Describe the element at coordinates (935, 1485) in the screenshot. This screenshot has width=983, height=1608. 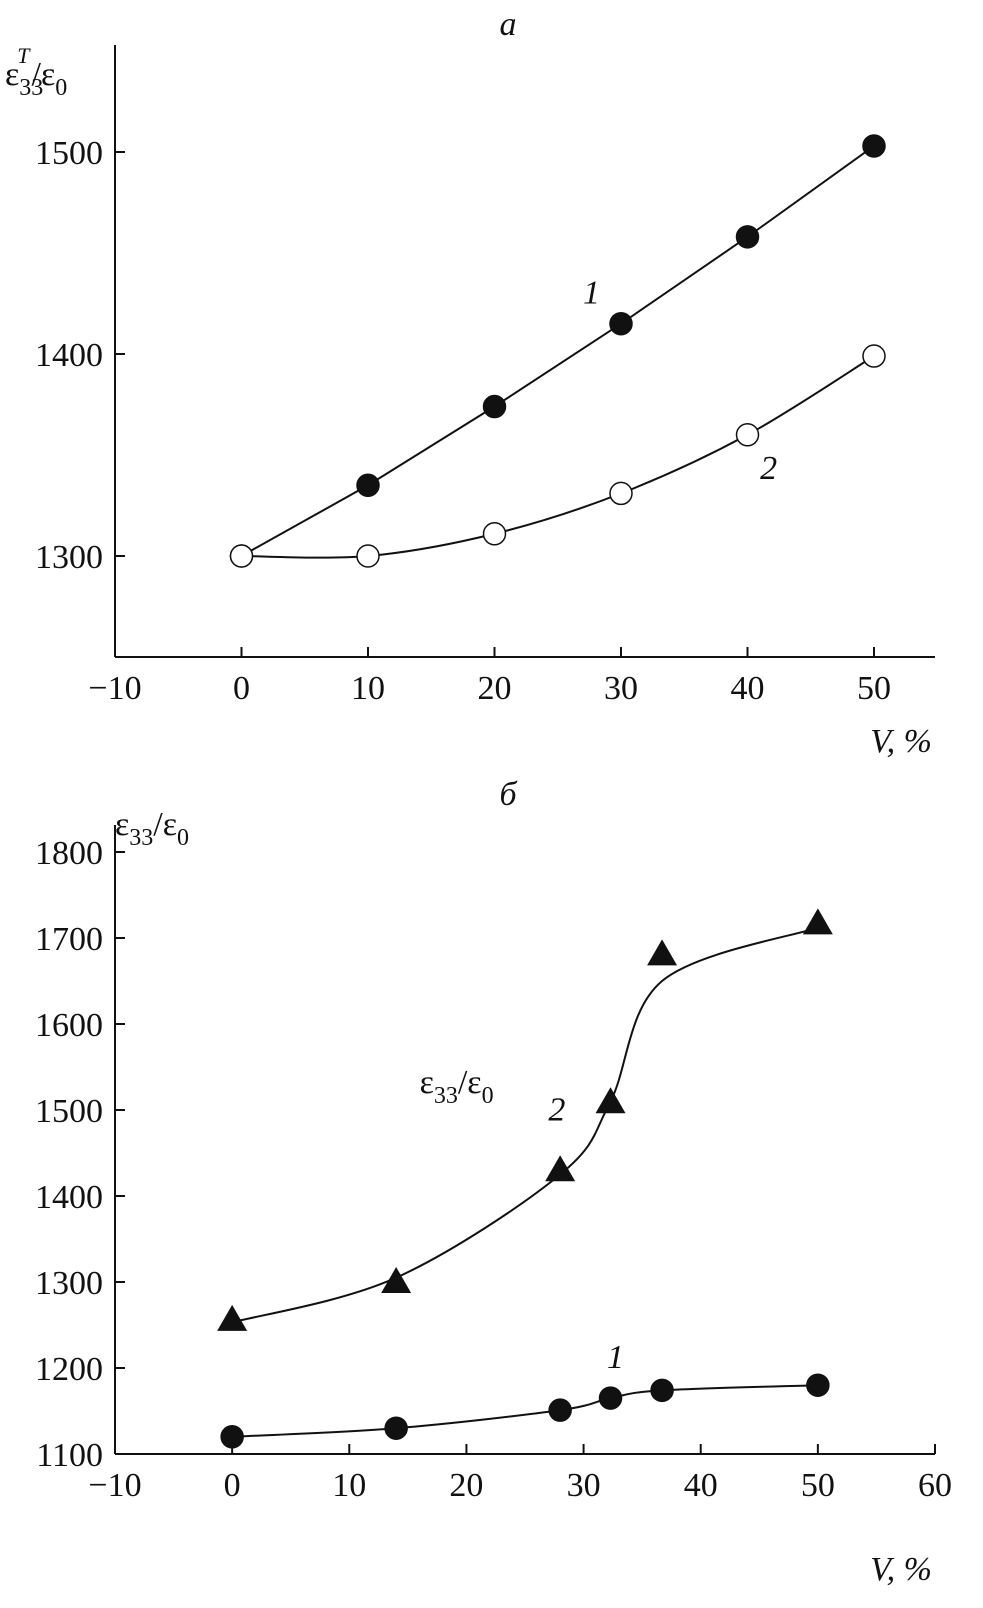
I see `x-tick-label: 60` at that location.